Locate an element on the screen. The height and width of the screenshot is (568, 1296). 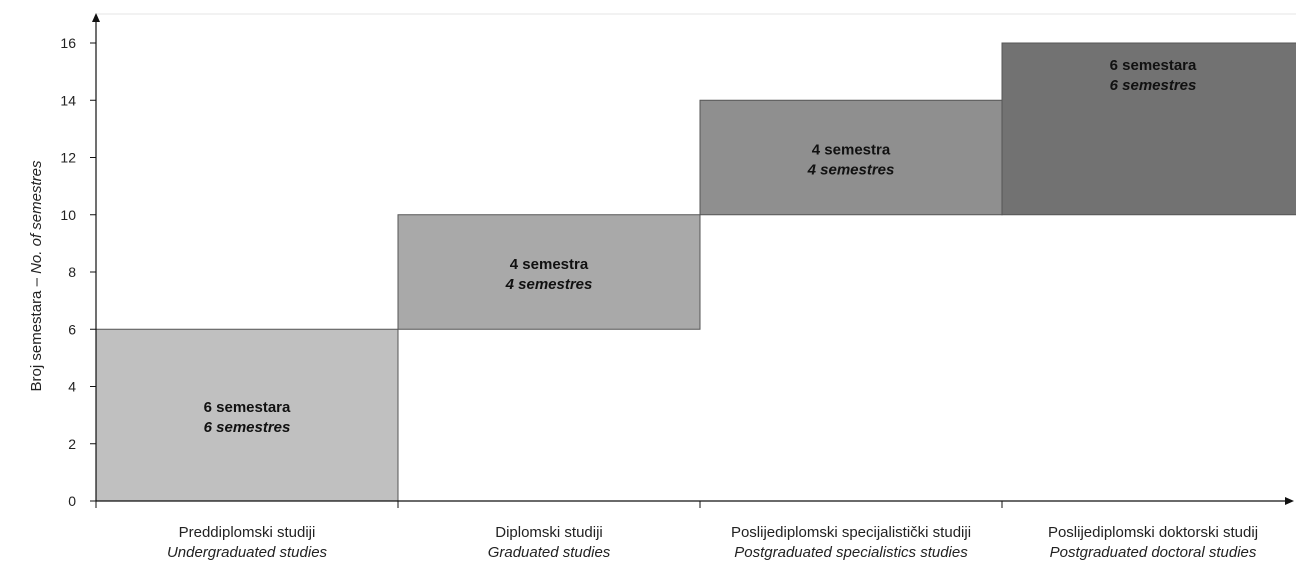
x-category-label-en: Postgraduated doctoral studies is located at coordinates (1153, 552).